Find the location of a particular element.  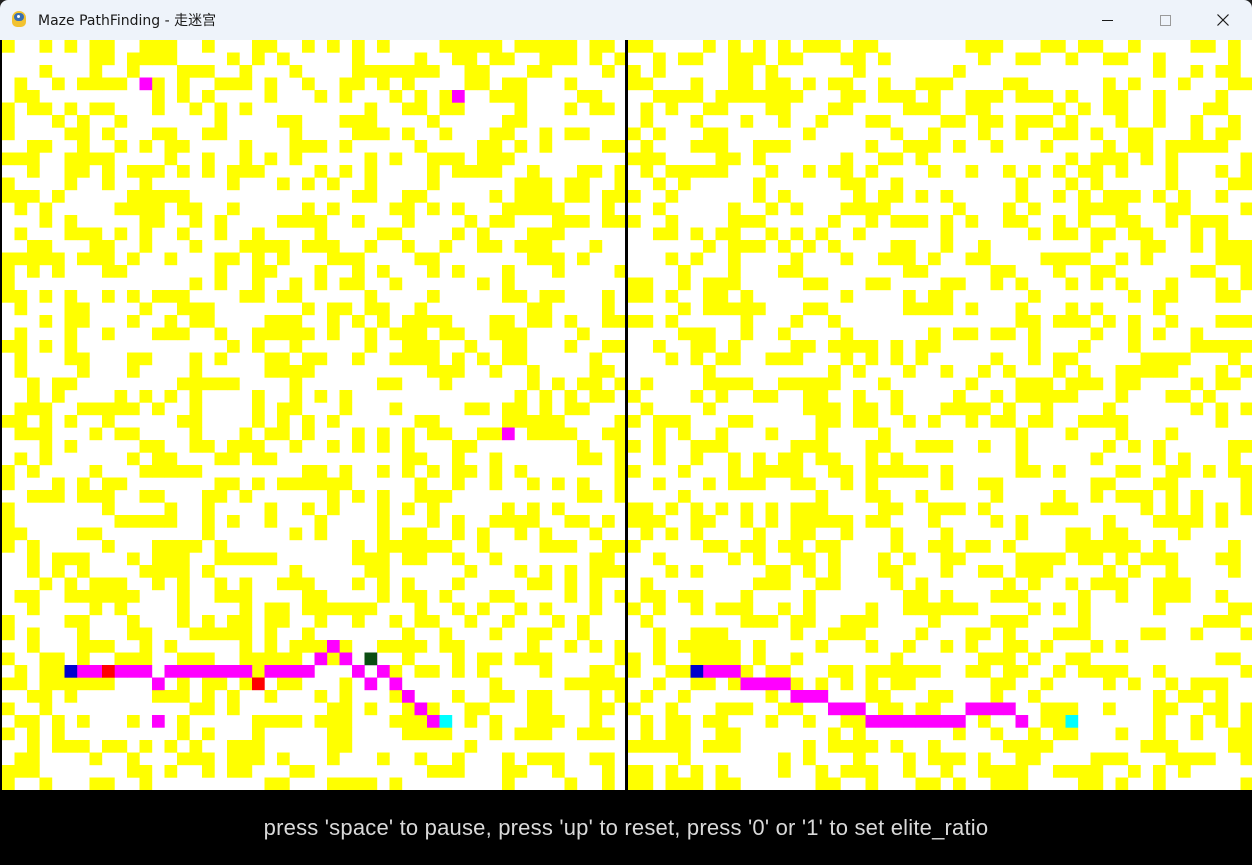

title-bar: Maze PathFinding - 走迷宫 is located at coordinates (626, 20).